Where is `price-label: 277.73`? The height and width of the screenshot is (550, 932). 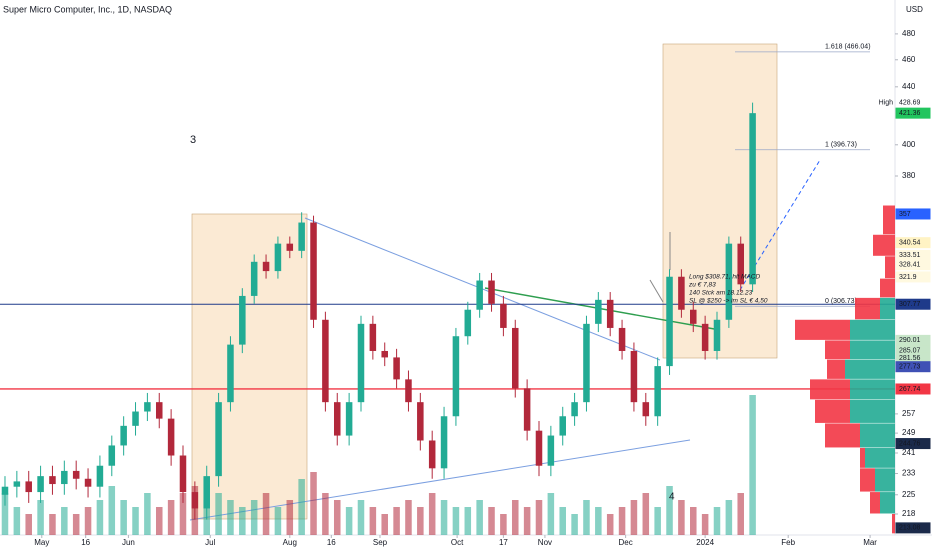
price-label: 277.73 is located at coordinates (910, 367).